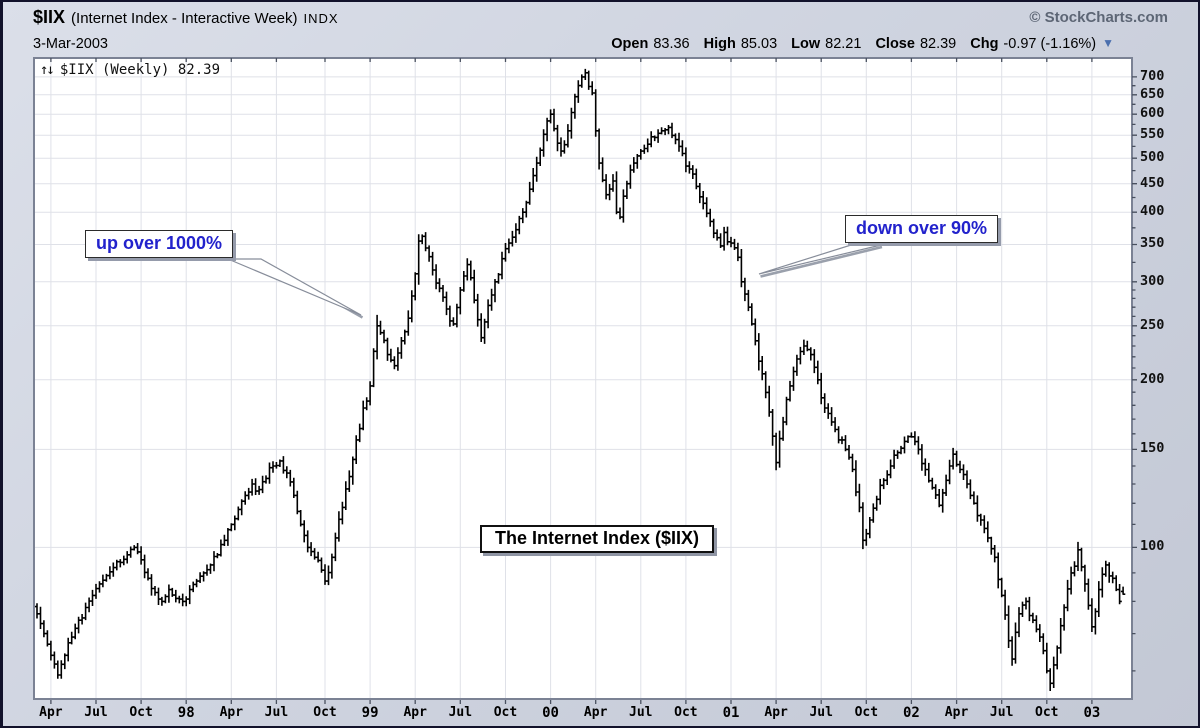 The width and height of the screenshot is (1200, 728). What do you see at coordinates (806, 44) in the screenshot?
I see `low-label: Low` at bounding box center [806, 44].